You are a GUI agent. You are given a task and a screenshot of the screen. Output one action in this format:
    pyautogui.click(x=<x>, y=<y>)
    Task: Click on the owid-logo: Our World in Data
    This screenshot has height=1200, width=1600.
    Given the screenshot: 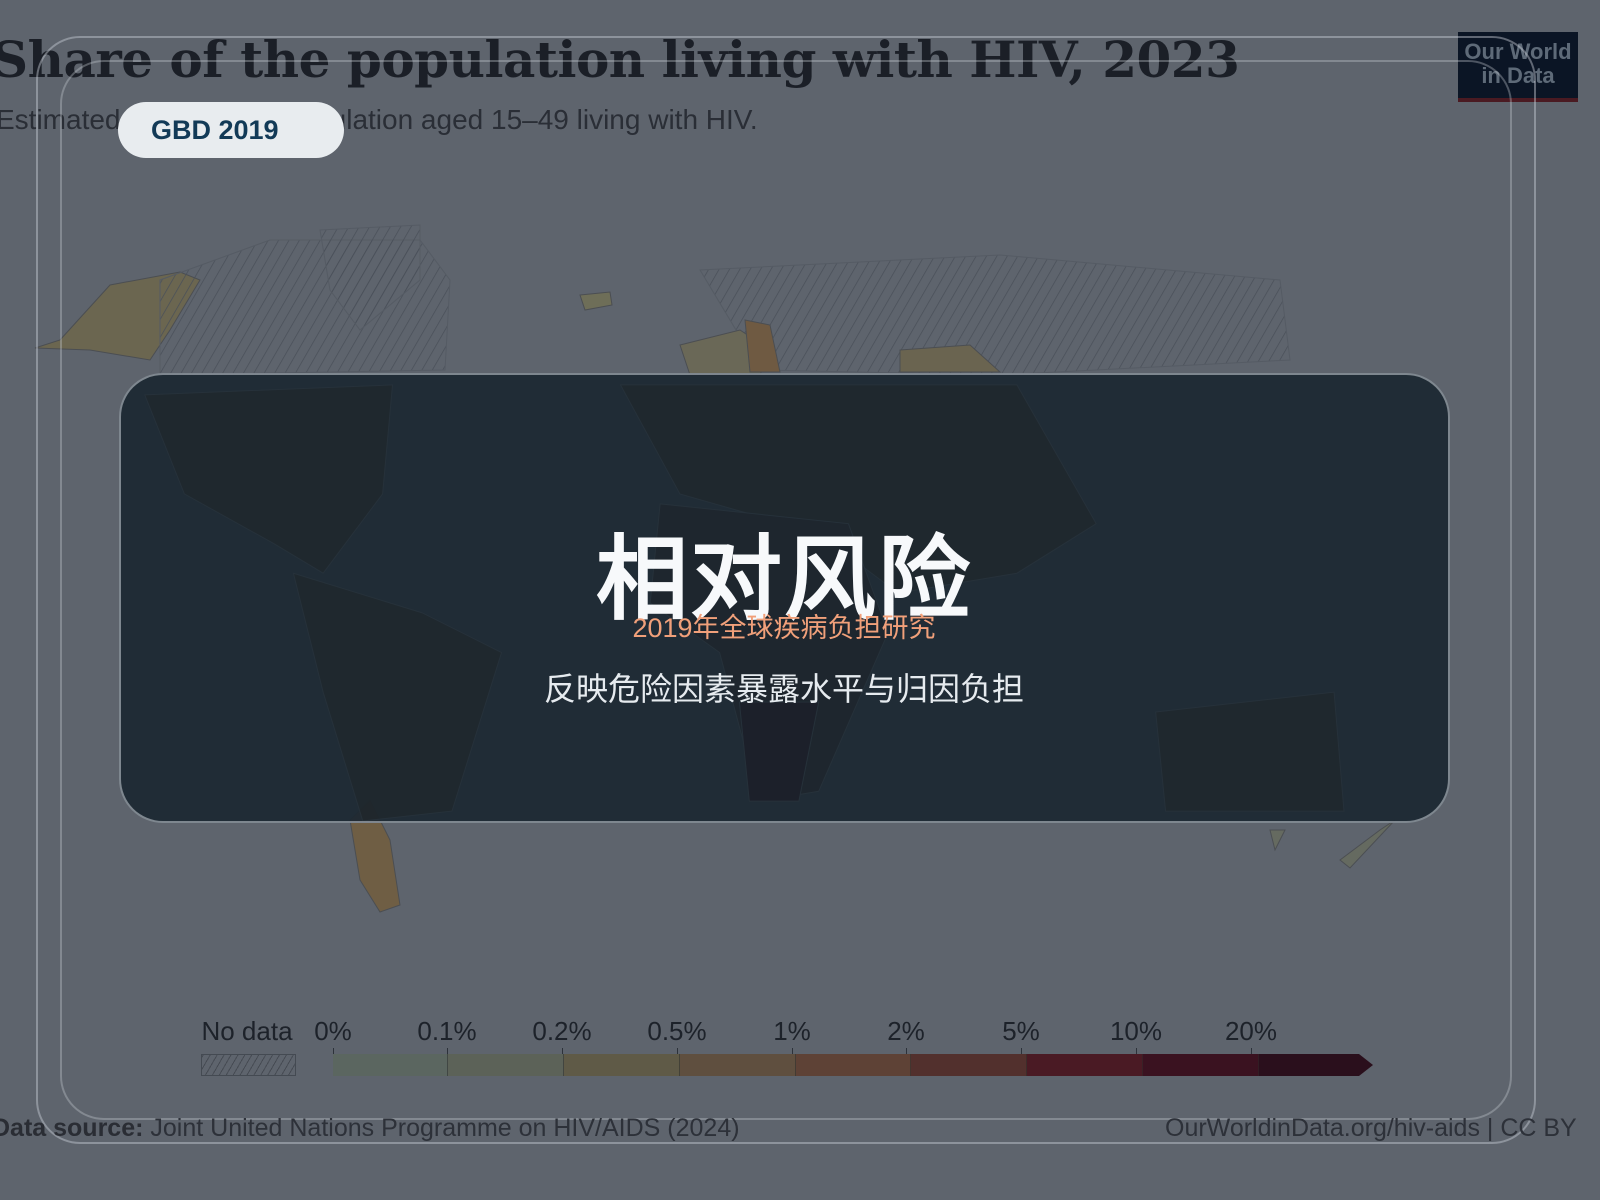 What is the action you would take?
    pyautogui.click(x=1518, y=67)
    